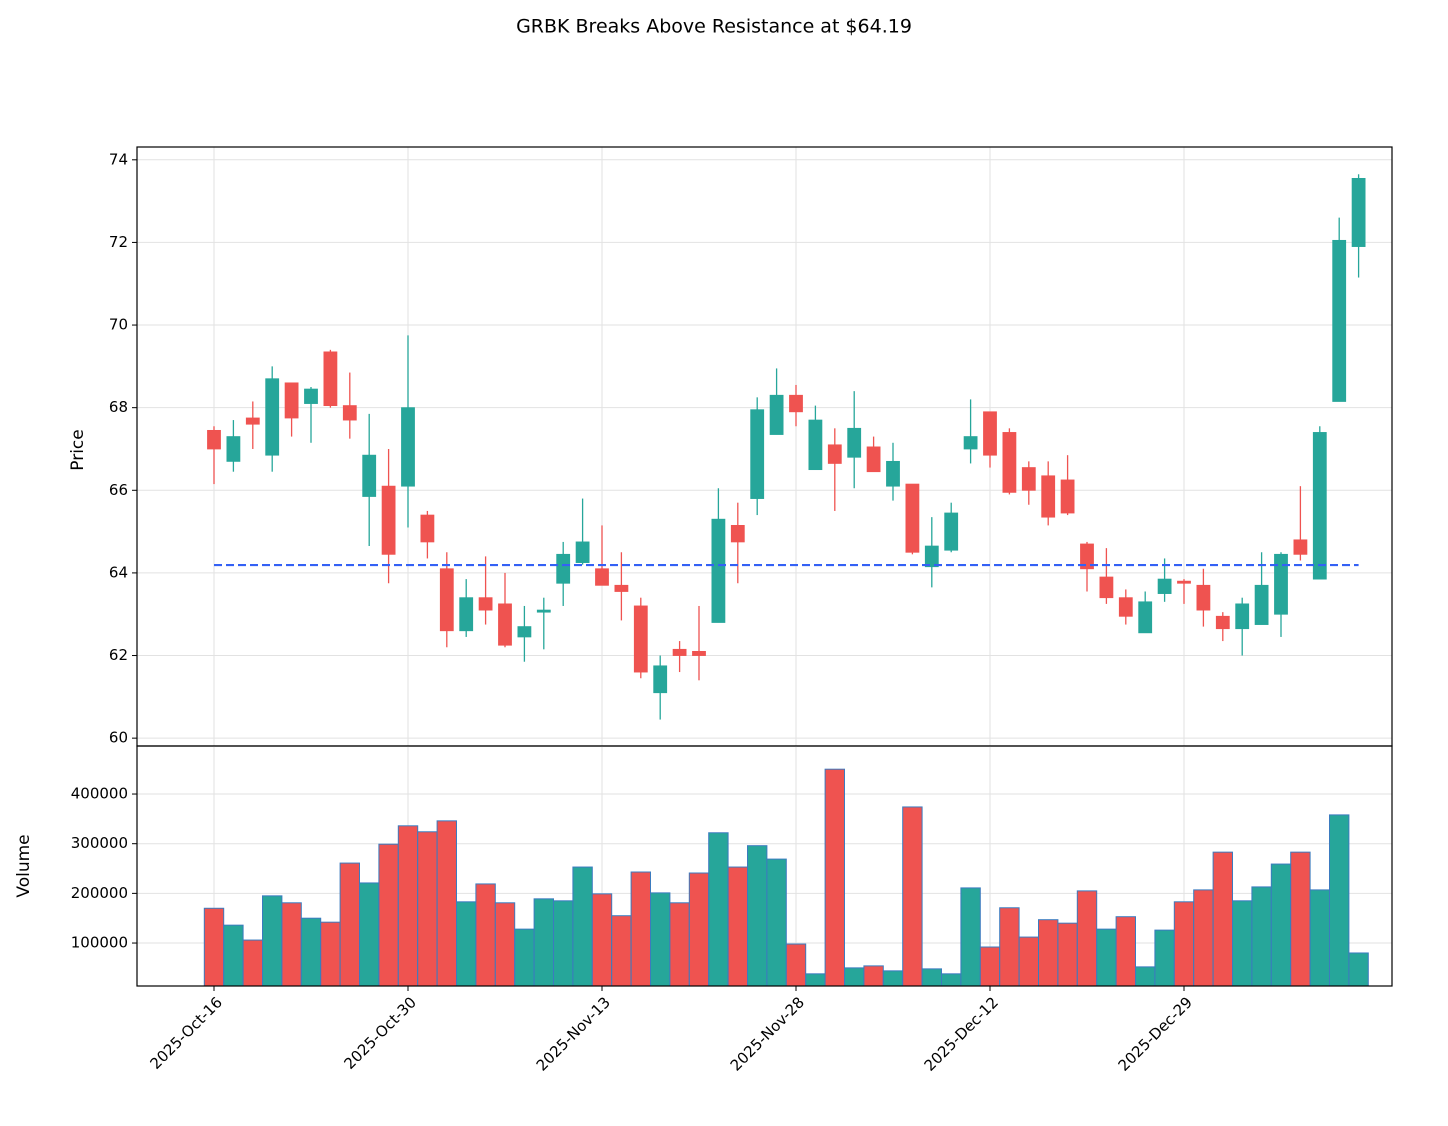 The width and height of the screenshot is (1448, 1126). What do you see at coordinates (99, 843) in the screenshot?
I see `y-tick-label: 300000` at bounding box center [99, 843].